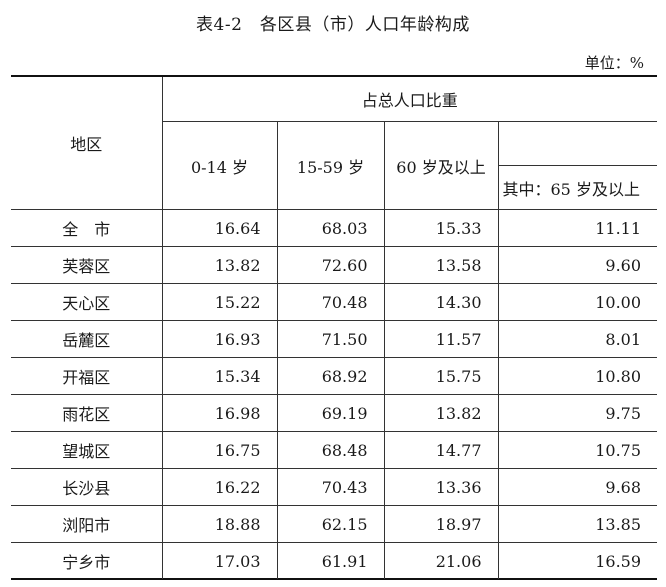 The height and width of the screenshot is (587, 666). What do you see at coordinates (330, 165) in the screenshot?
I see `header-15-59: 15-59 岁` at bounding box center [330, 165].